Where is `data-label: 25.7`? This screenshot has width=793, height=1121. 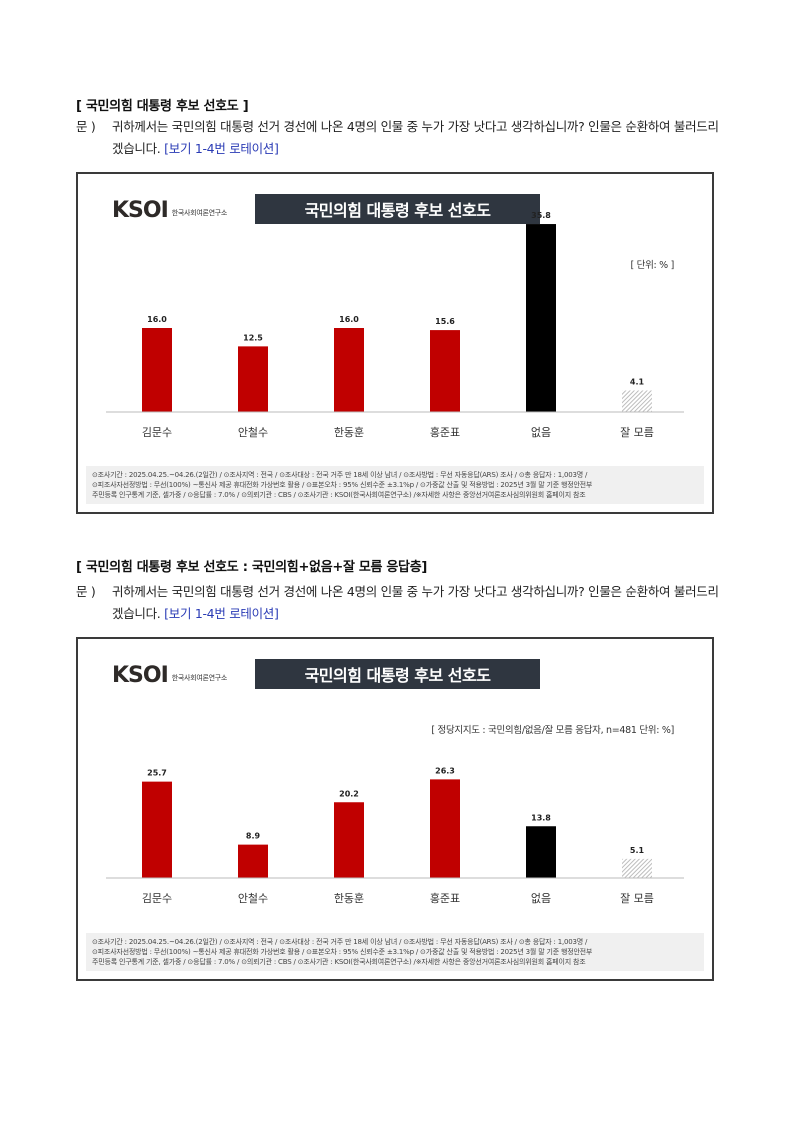 data-label: 25.7 is located at coordinates (157, 773).